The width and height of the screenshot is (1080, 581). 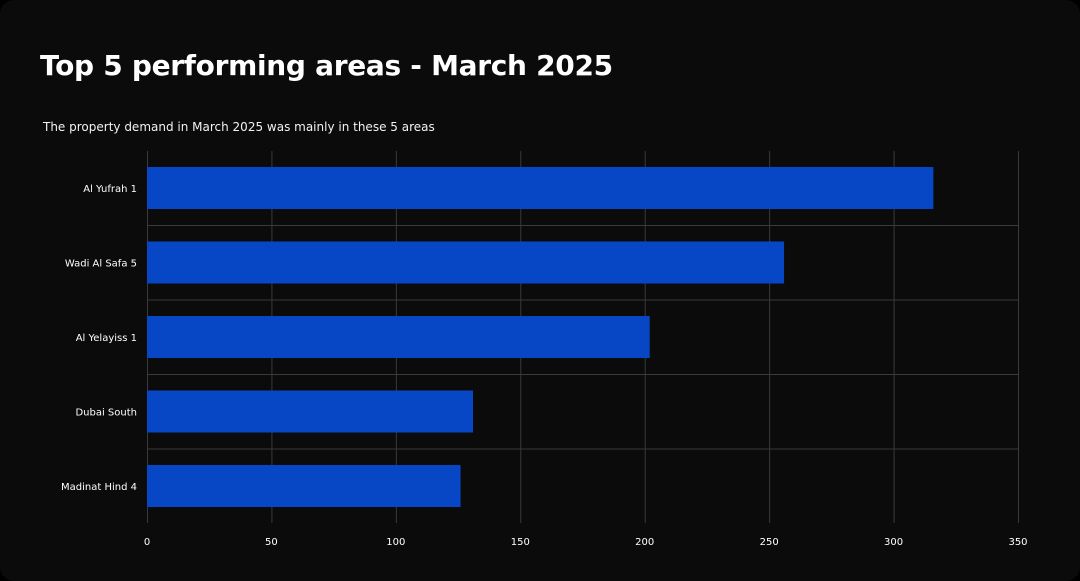 What do you see at coordinates (520, 542) in the screenshot?
I see `x-tick-label: 150` at bounding box center [520, 542].